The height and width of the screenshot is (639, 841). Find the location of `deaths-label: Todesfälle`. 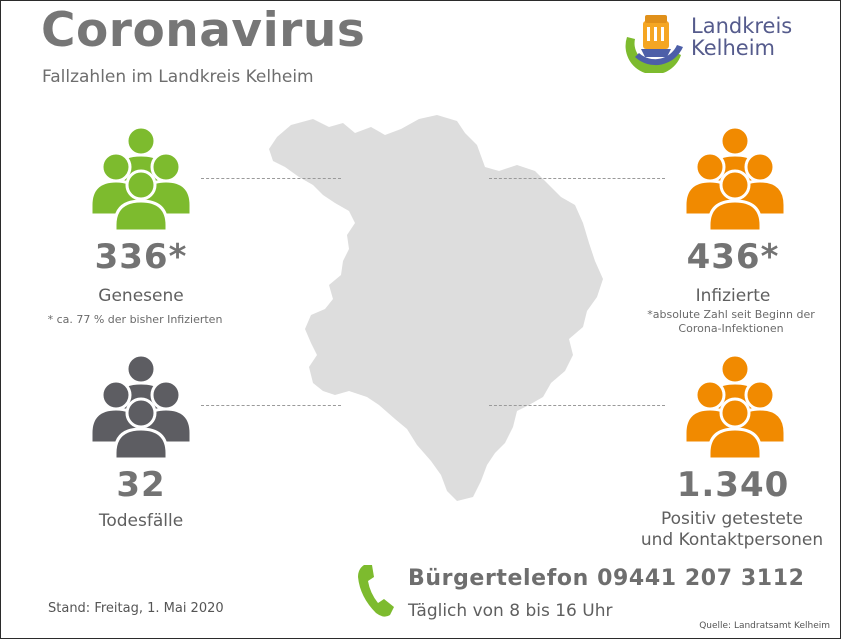

deaths-label: Todesfälle is located at coordinates (141, 521).